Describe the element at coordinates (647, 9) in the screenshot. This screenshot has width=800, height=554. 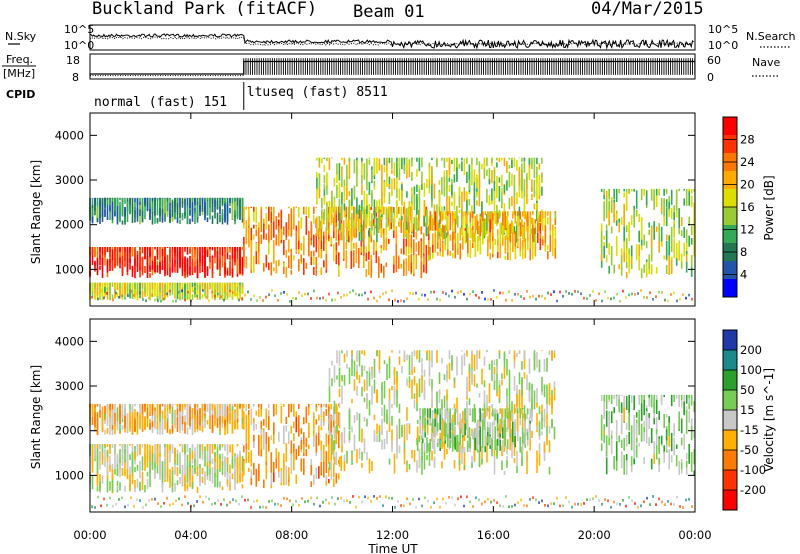
I see `date-title: 04/Mar/2015` at that location.